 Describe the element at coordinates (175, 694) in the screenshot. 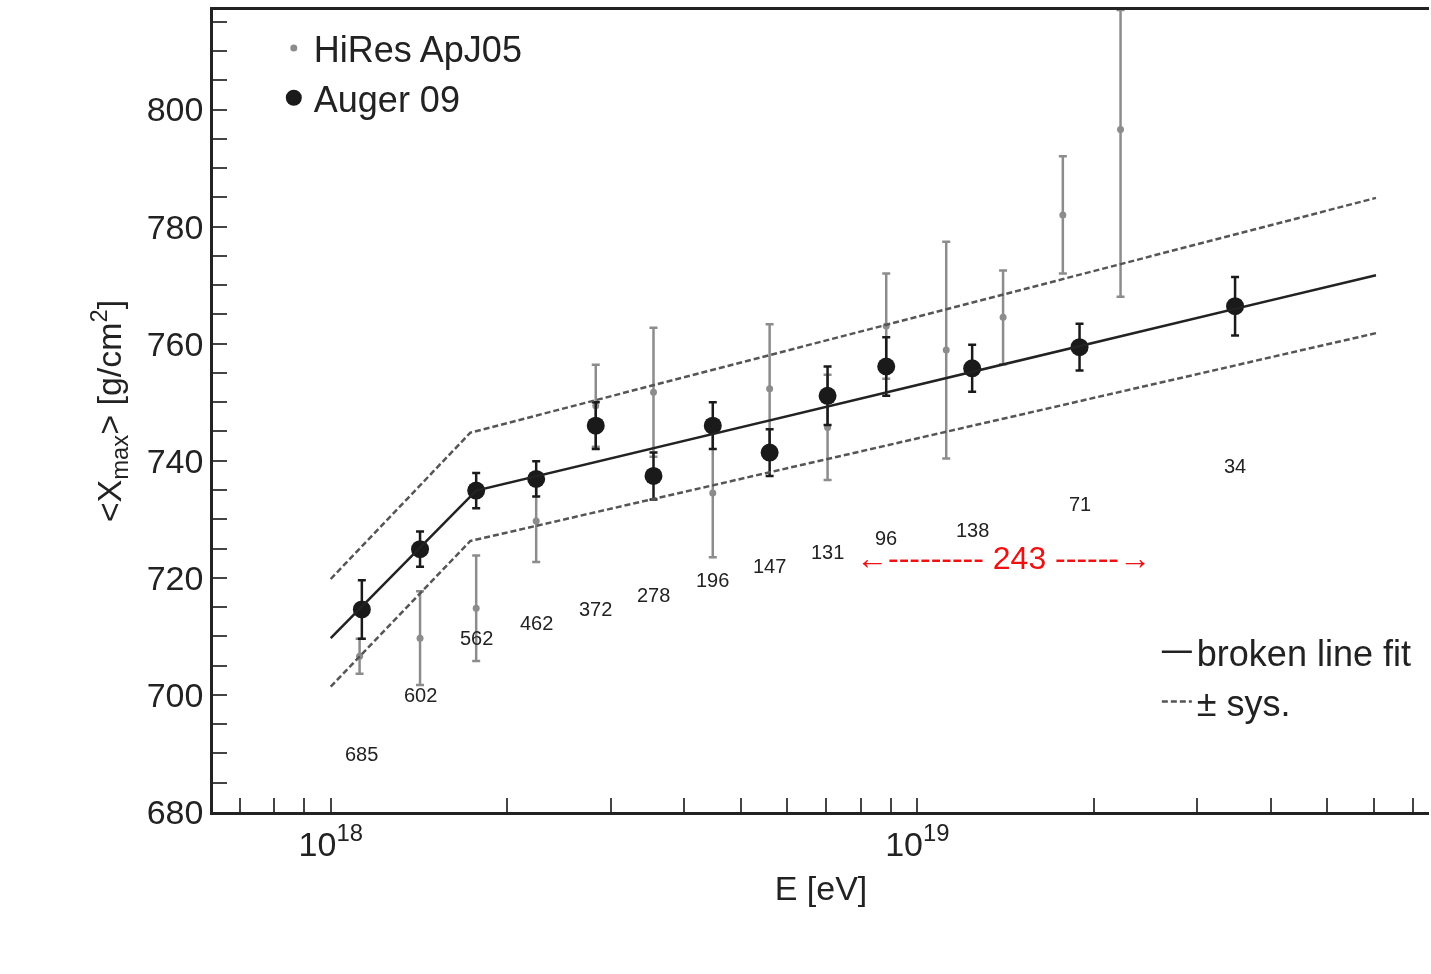

I see `y-tick-label: 700` at that location.